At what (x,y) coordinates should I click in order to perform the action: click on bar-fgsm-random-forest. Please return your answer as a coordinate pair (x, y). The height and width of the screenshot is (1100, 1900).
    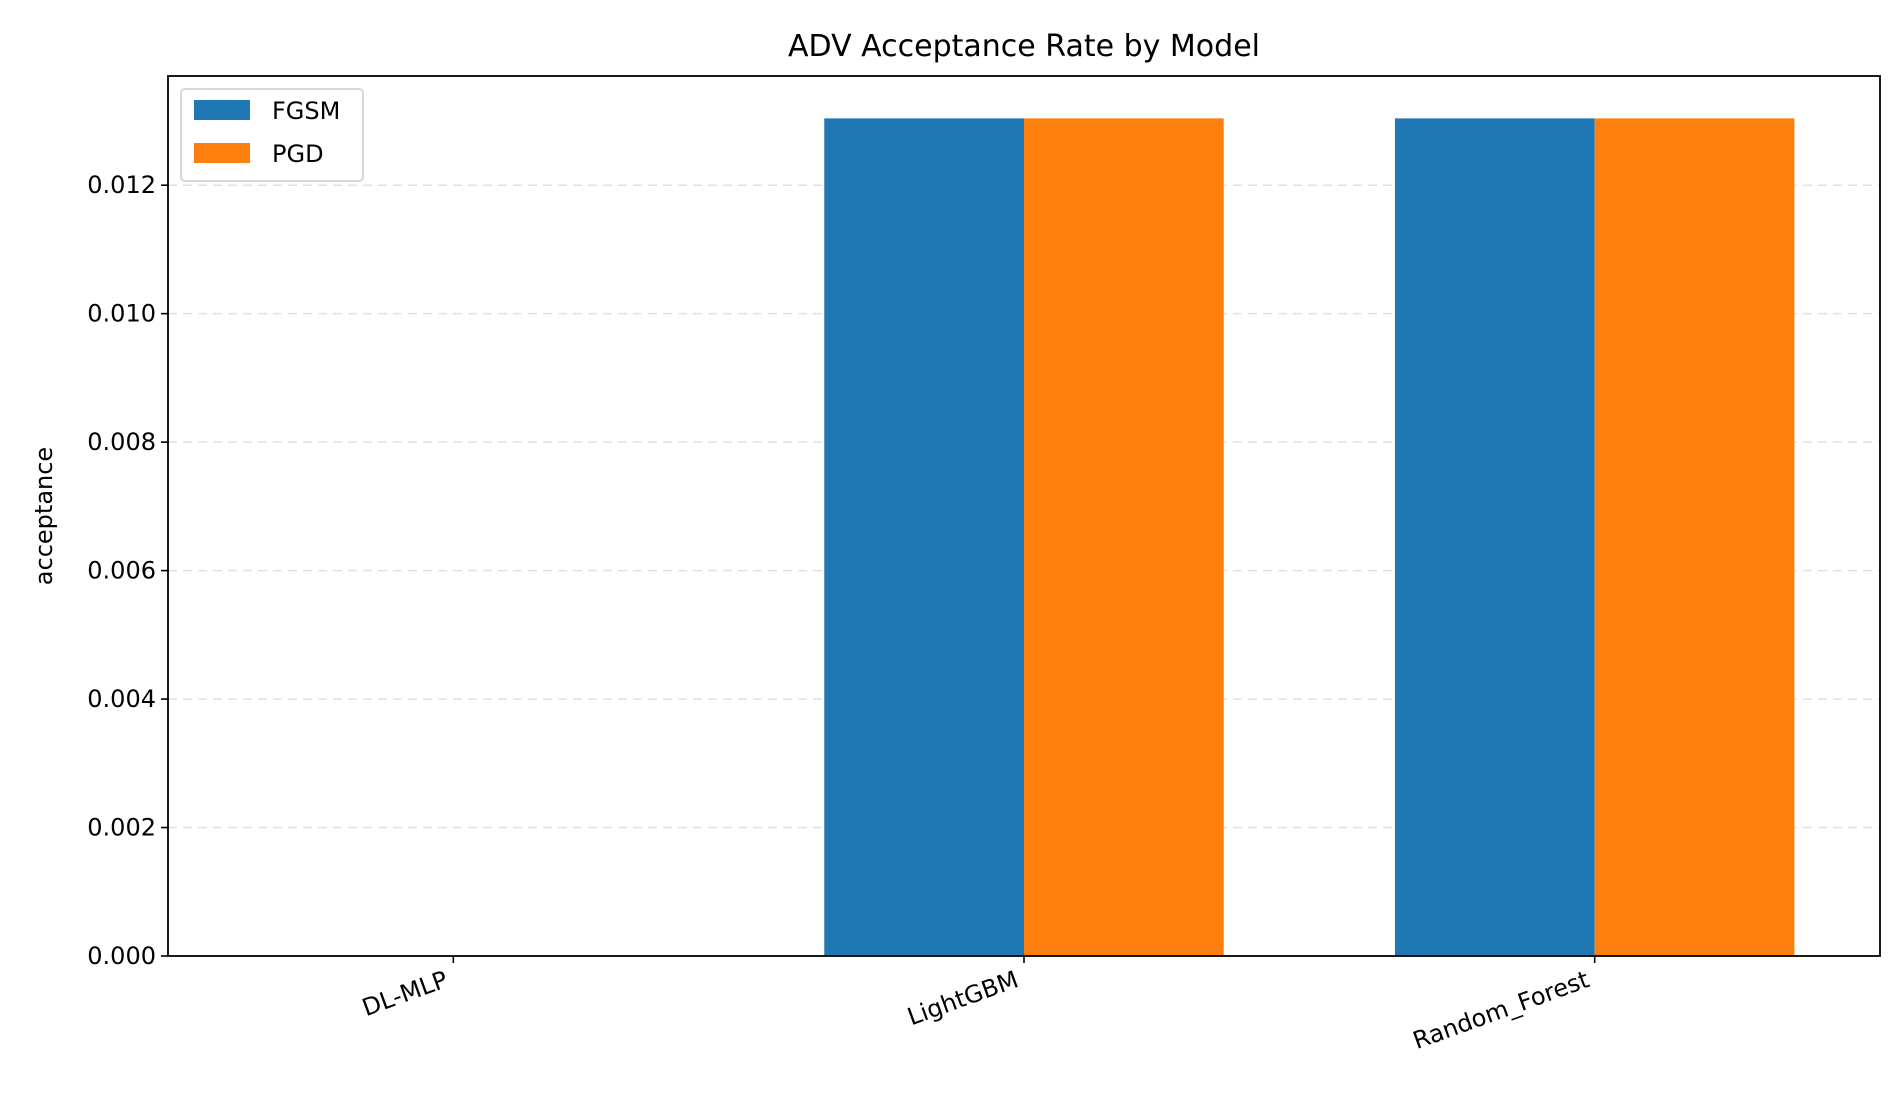
    Looking at the image, I should click on (1494, 537).